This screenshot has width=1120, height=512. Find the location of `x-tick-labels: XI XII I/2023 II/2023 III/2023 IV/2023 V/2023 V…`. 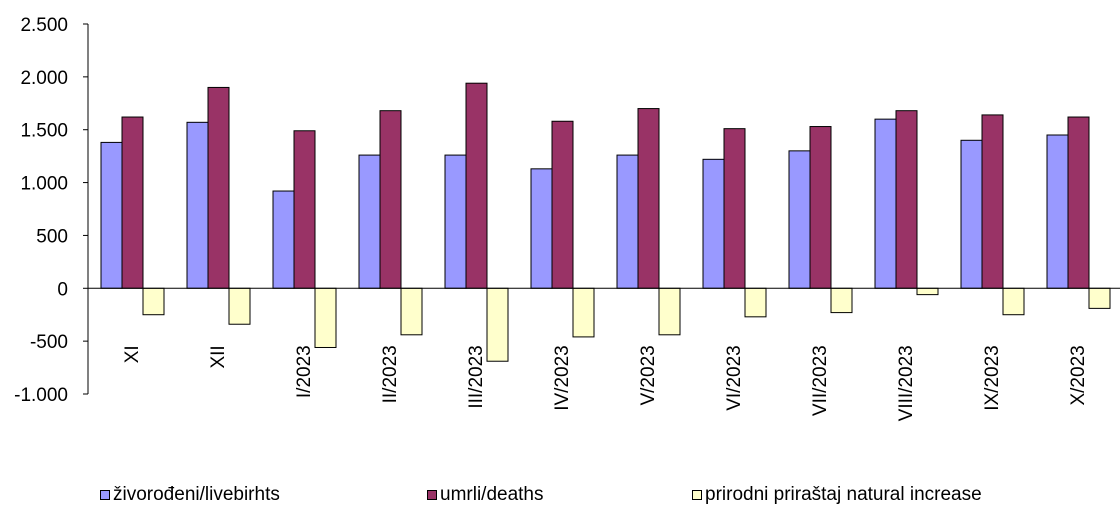

x-tick-labels: XI XII I/2023 II/2023 III/2023 IV/2023 V/2023 V… is located at coordinates (605, 383).